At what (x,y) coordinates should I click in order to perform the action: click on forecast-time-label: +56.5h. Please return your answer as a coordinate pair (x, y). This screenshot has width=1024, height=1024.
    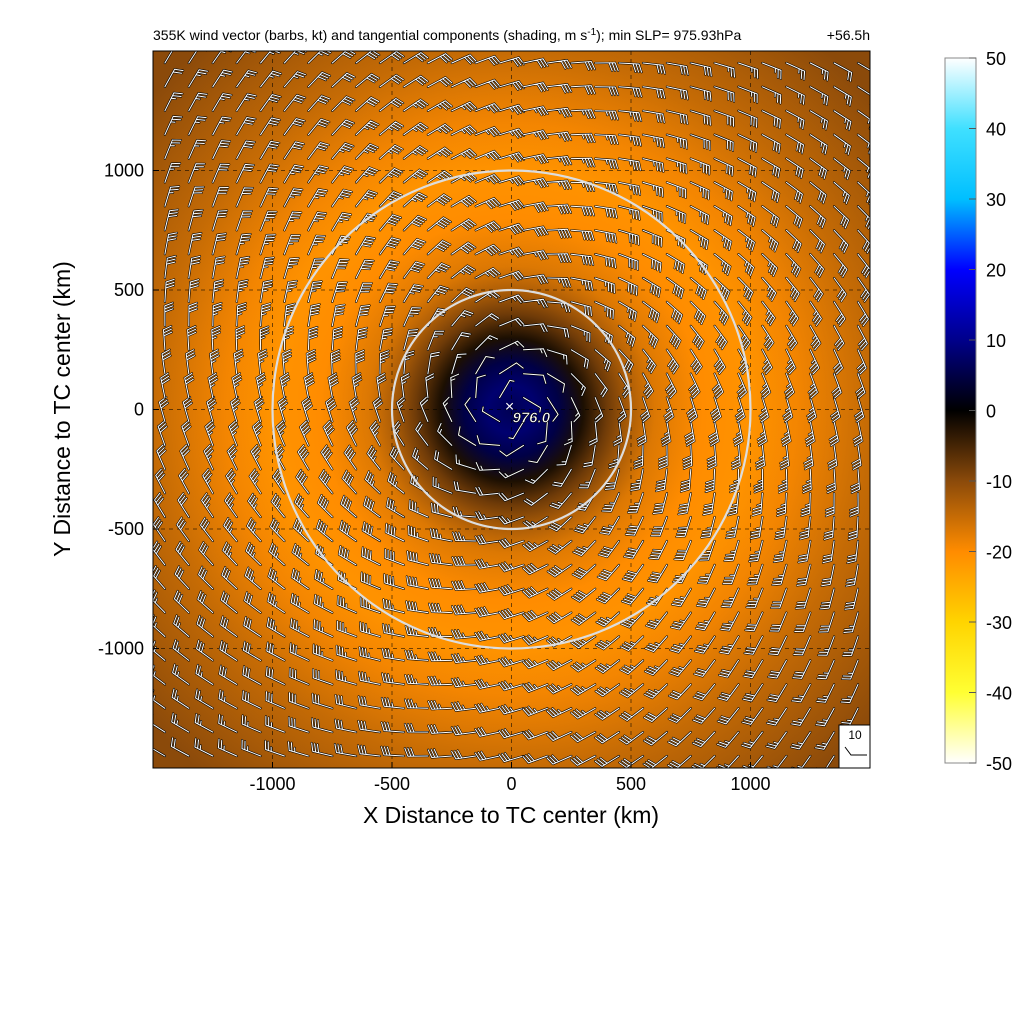
    Looking at the image, I should click on (848, 35).